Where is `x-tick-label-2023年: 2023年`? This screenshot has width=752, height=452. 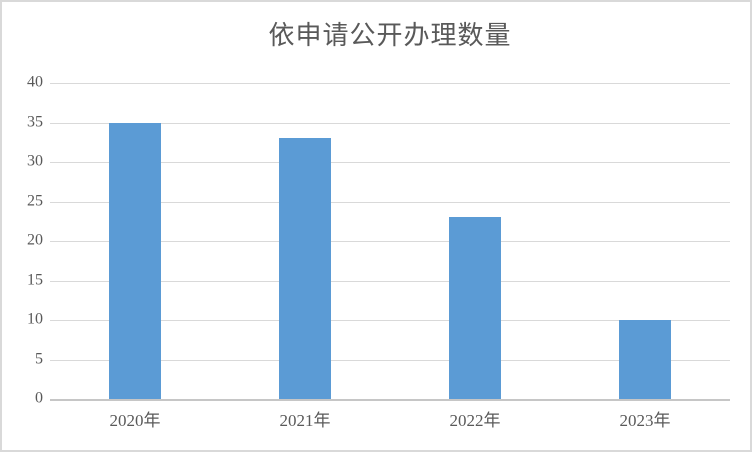 x-tick-label-2023年: 2023年 is located at coordinates (645, 420).